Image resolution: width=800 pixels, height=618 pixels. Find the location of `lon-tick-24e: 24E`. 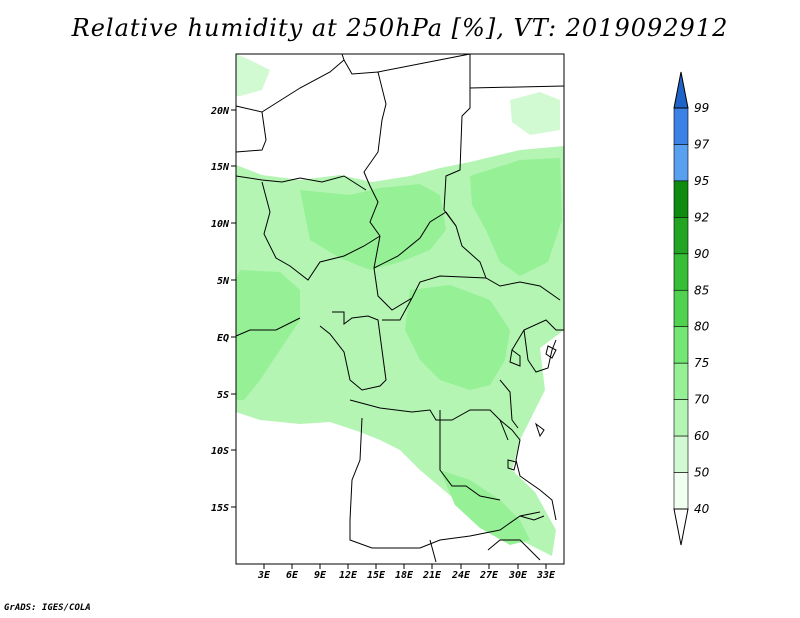

lon-tick-24e: 24E is located at coordinates (461, 572).